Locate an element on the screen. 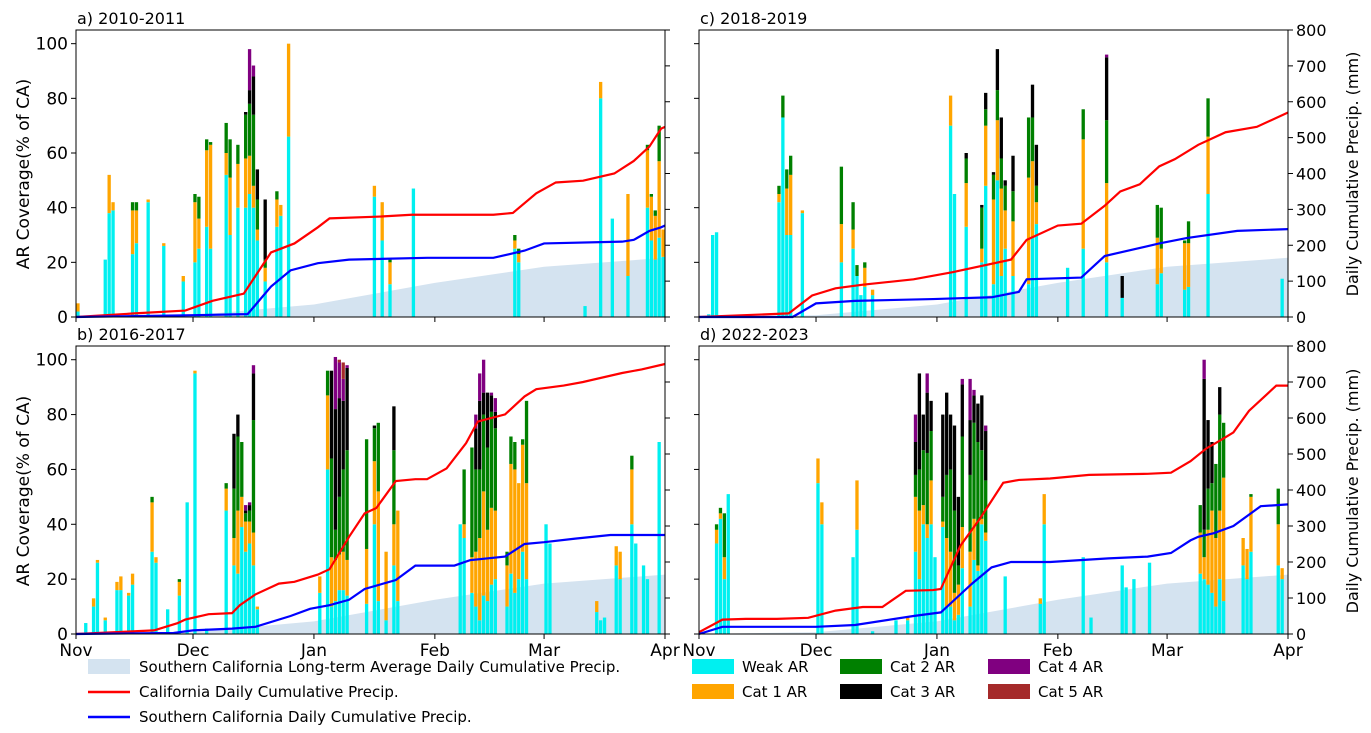  y-right-tick-label-400: 400 is located at coordinates (1311, 490).